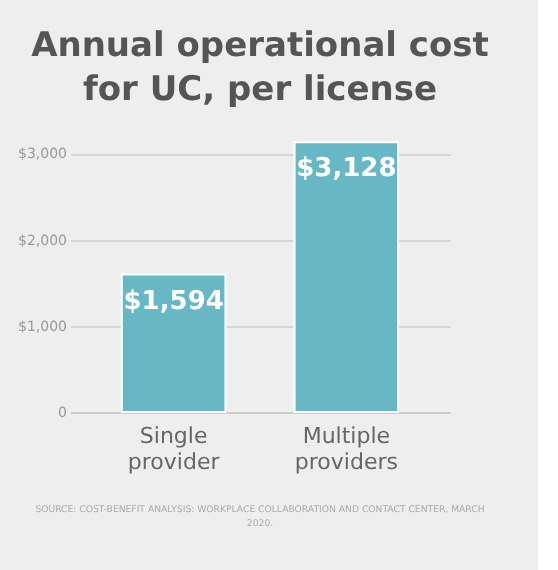 Image resolution: width=558 pixels, height=570 pixels. Describe the element at coordinates (346, 169) in the screenshot. I see `data-label: $3,128` at that location.